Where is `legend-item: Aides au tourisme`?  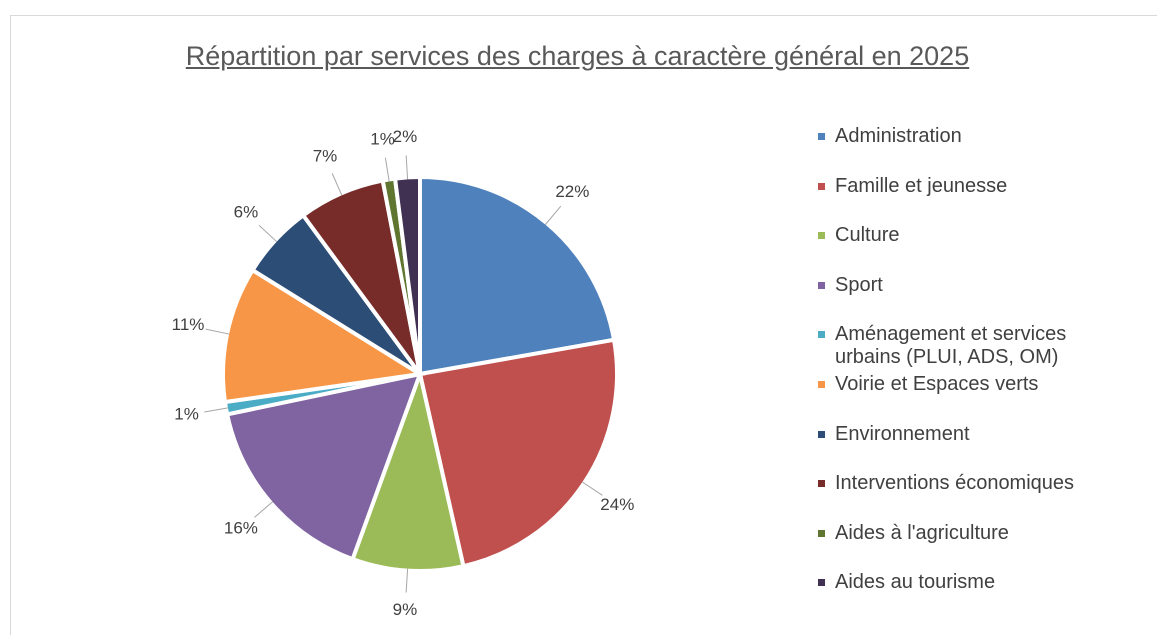 legend-item: Aides au tourisme is located at coordinates (949, 582).